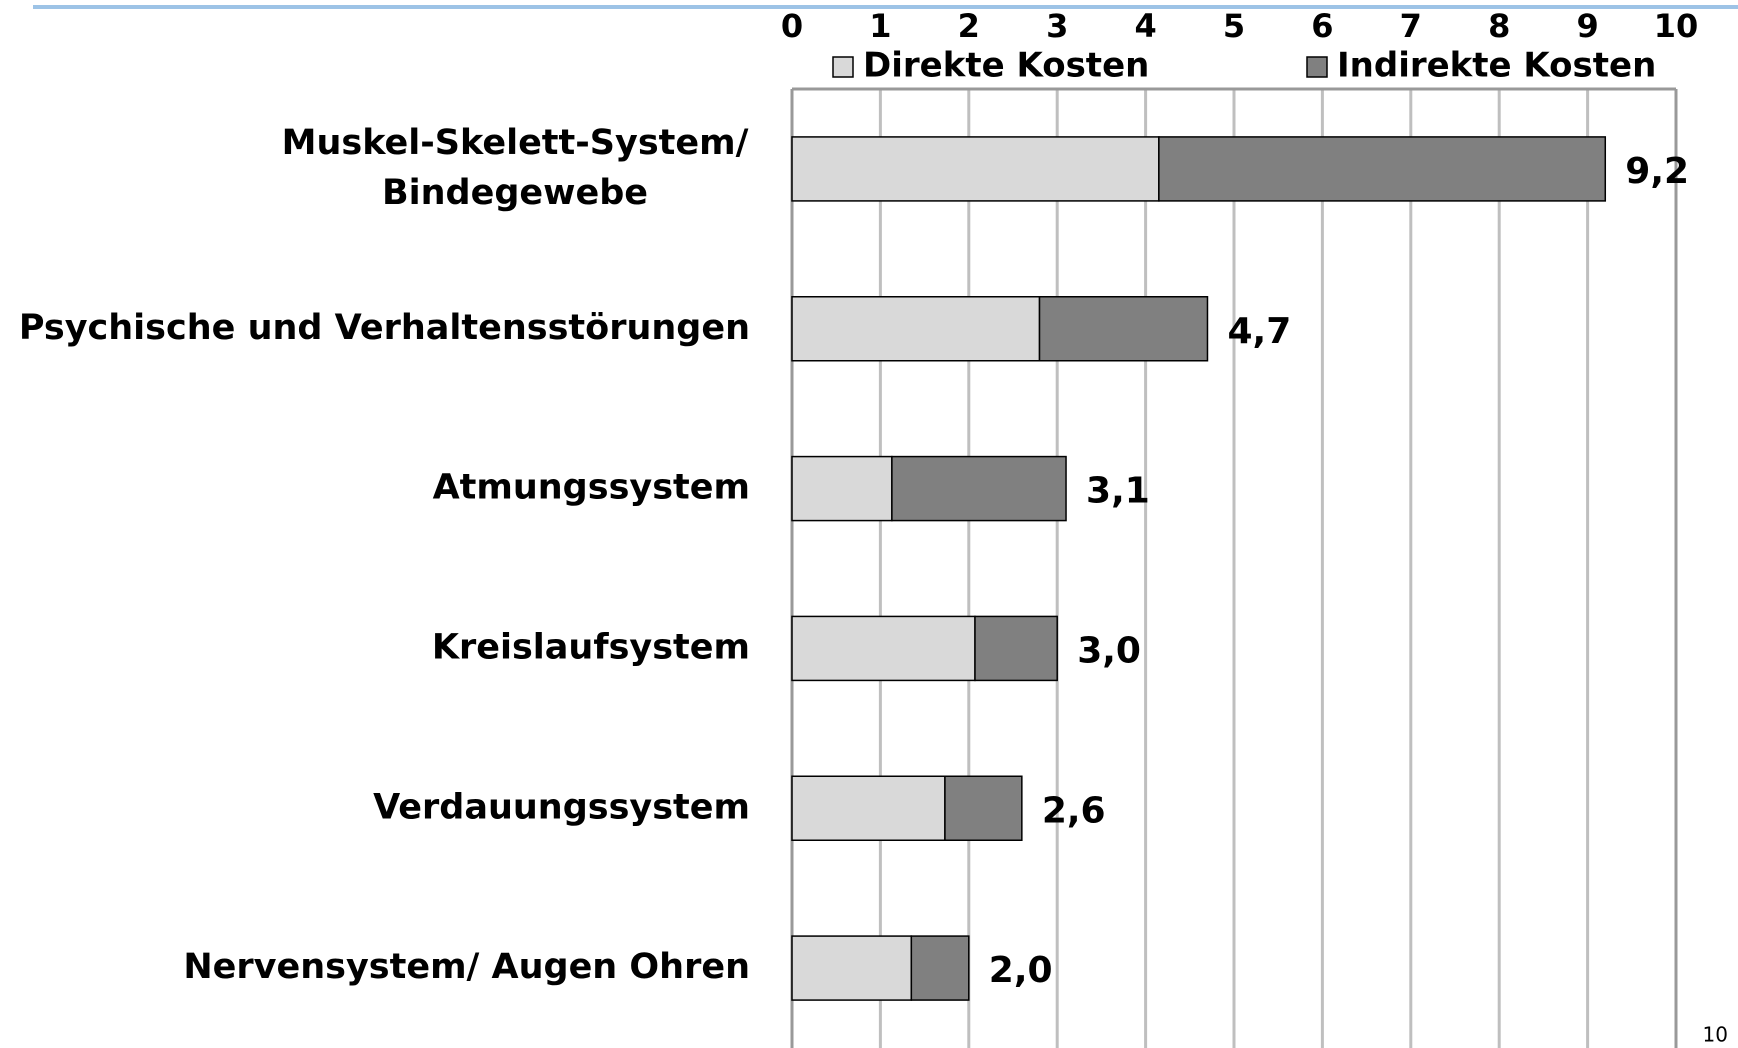 This screenshot has height=1048, width=1738. What do you see at coordinates (384, 328) in the screenshot?
I see `y-tick-label: Psychische und Verhaltensstörungen` at bounding box center [384, 328].